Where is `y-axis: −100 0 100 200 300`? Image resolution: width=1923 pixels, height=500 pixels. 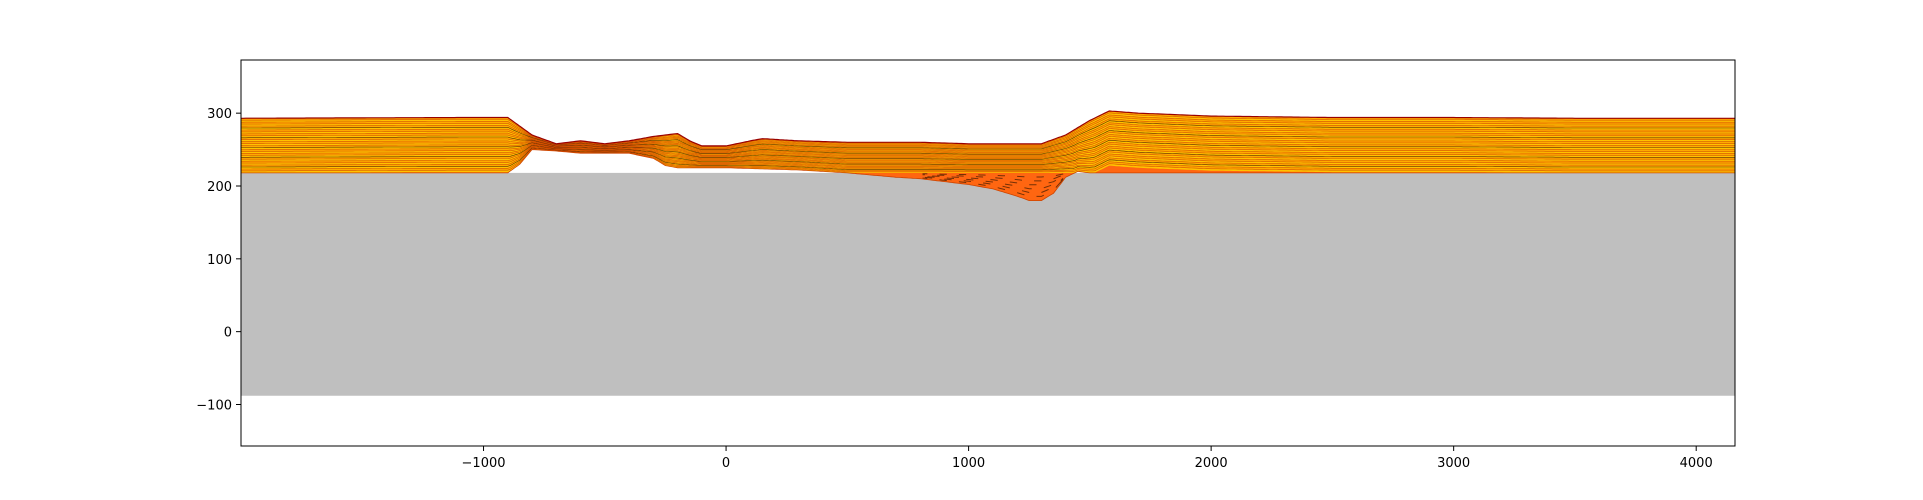 y-axis: −100 0 100 200 300 is located at coordinates (218, 260).